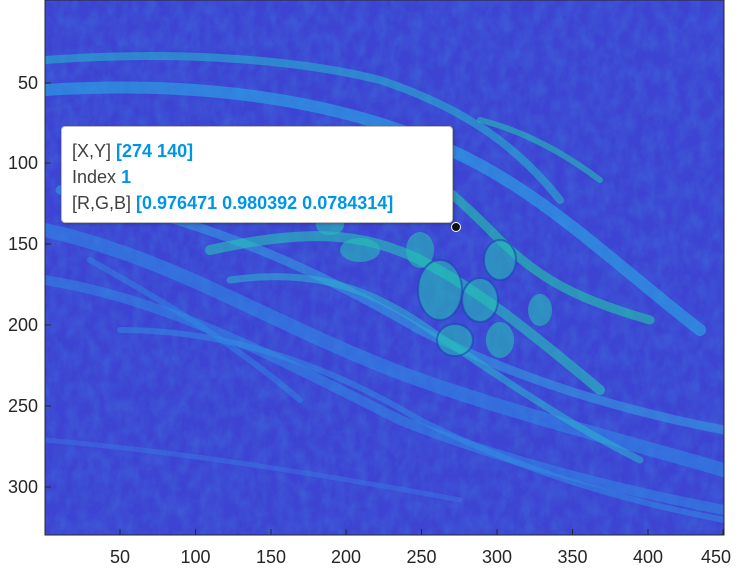  What do you see at coordinates (421, 532) in the screenshot?
I see `x-axis` at bounding box center [421, 532].